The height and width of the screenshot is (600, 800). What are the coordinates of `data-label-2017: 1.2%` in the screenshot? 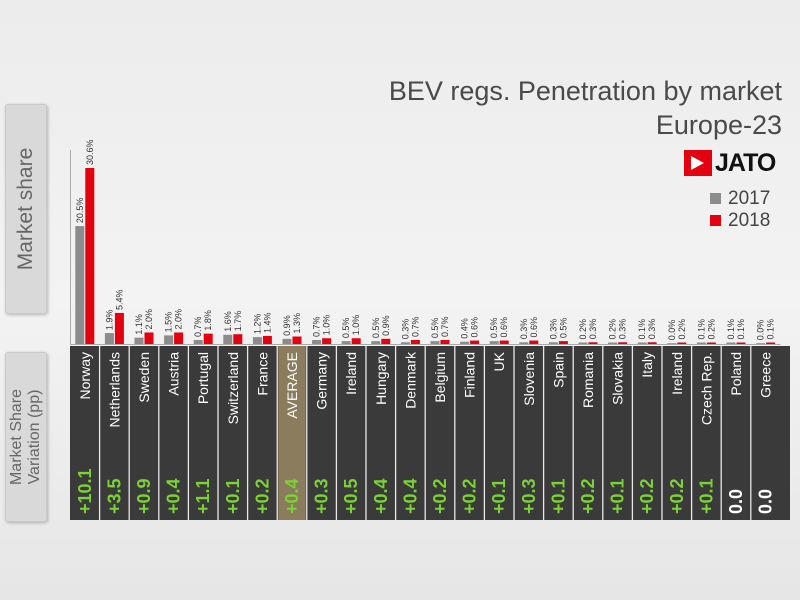 It's located at (257, 324).